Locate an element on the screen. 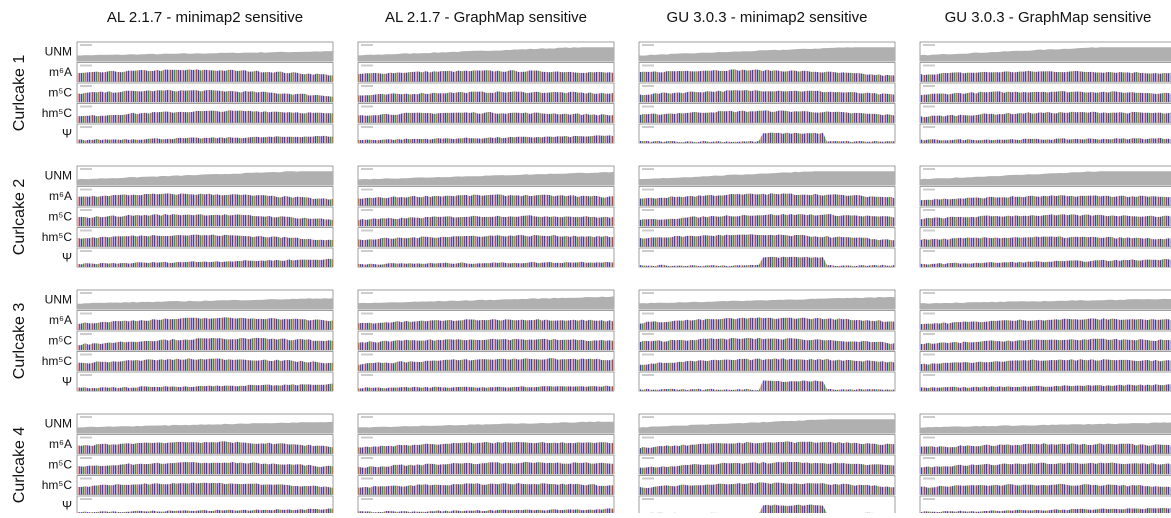  column-title: AL 2.1.7 - minimap2 sensitive is located at coordinates (205, 17).